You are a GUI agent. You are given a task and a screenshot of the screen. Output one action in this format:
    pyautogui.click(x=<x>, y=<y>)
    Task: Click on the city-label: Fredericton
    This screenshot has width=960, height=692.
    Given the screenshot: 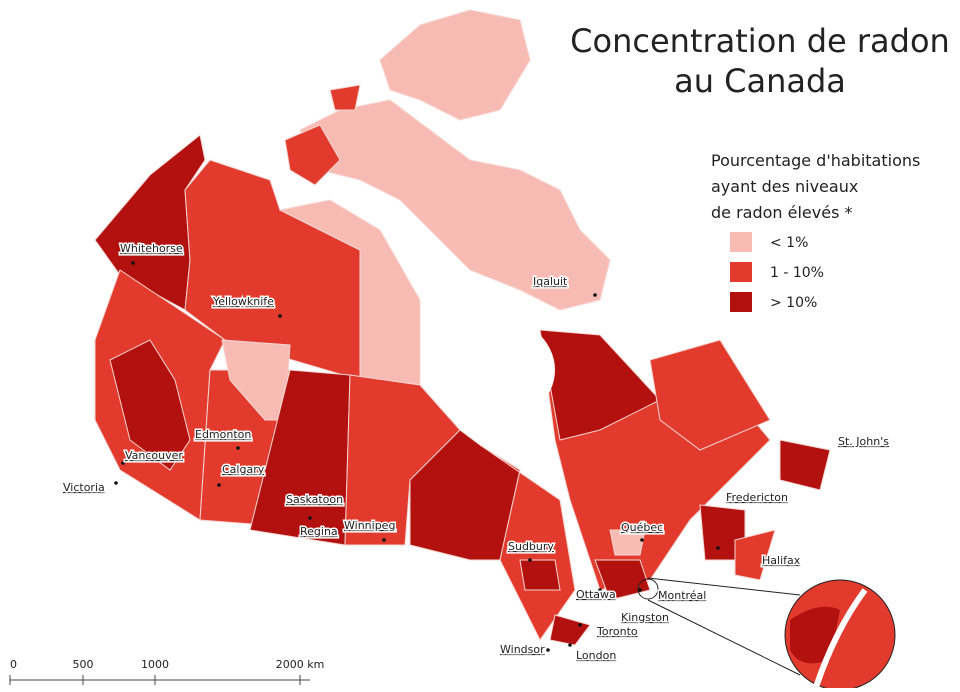 What is the action you would take?
    pyautogui.click(x=757, y=497)
    